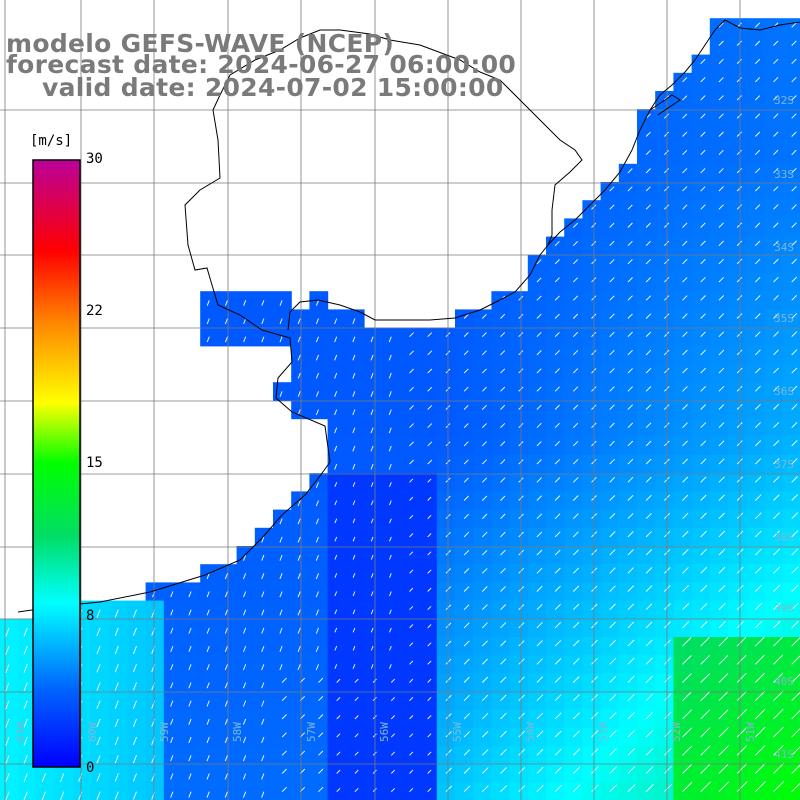  What do you see at coordinates (784, 247) in the screenshot?
I see `lat-label: 34S` at bounding box center [784, 247].